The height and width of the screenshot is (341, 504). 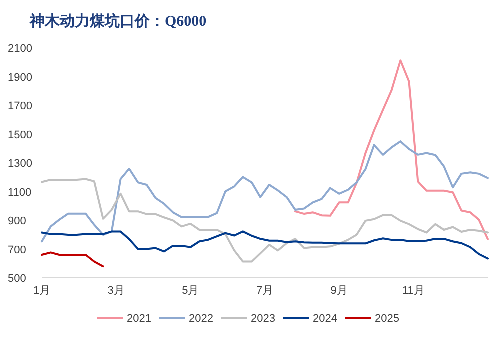 I want to click on y-tick-label: 1100, so click(x=20, y=192).